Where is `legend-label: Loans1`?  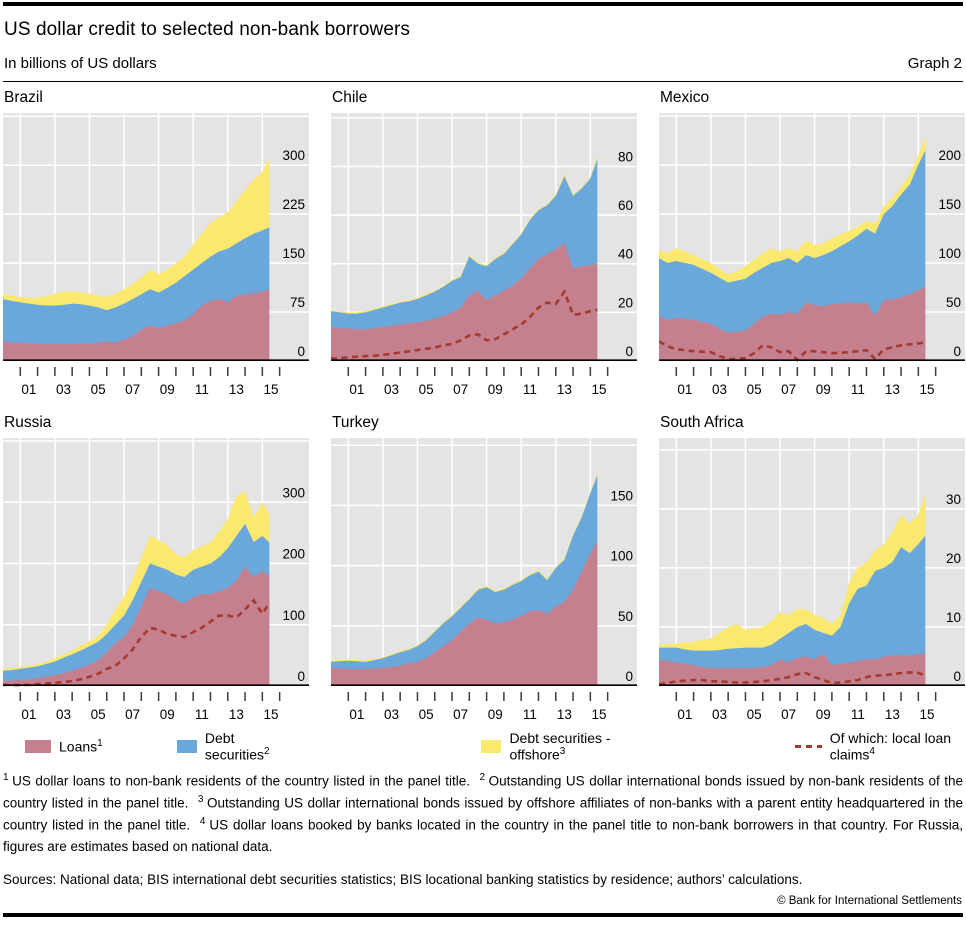
legend-label: Loans1 is located at coordinates (81, 746).